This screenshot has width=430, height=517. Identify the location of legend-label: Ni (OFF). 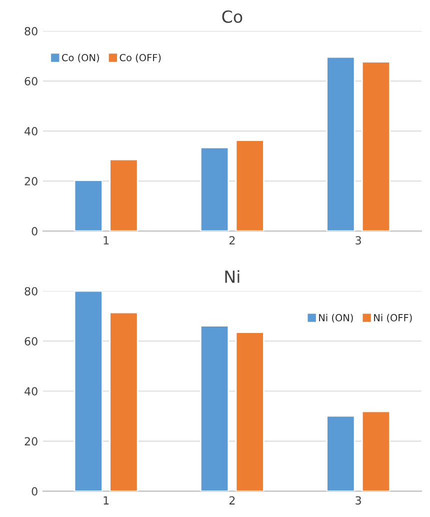
(393, 318).